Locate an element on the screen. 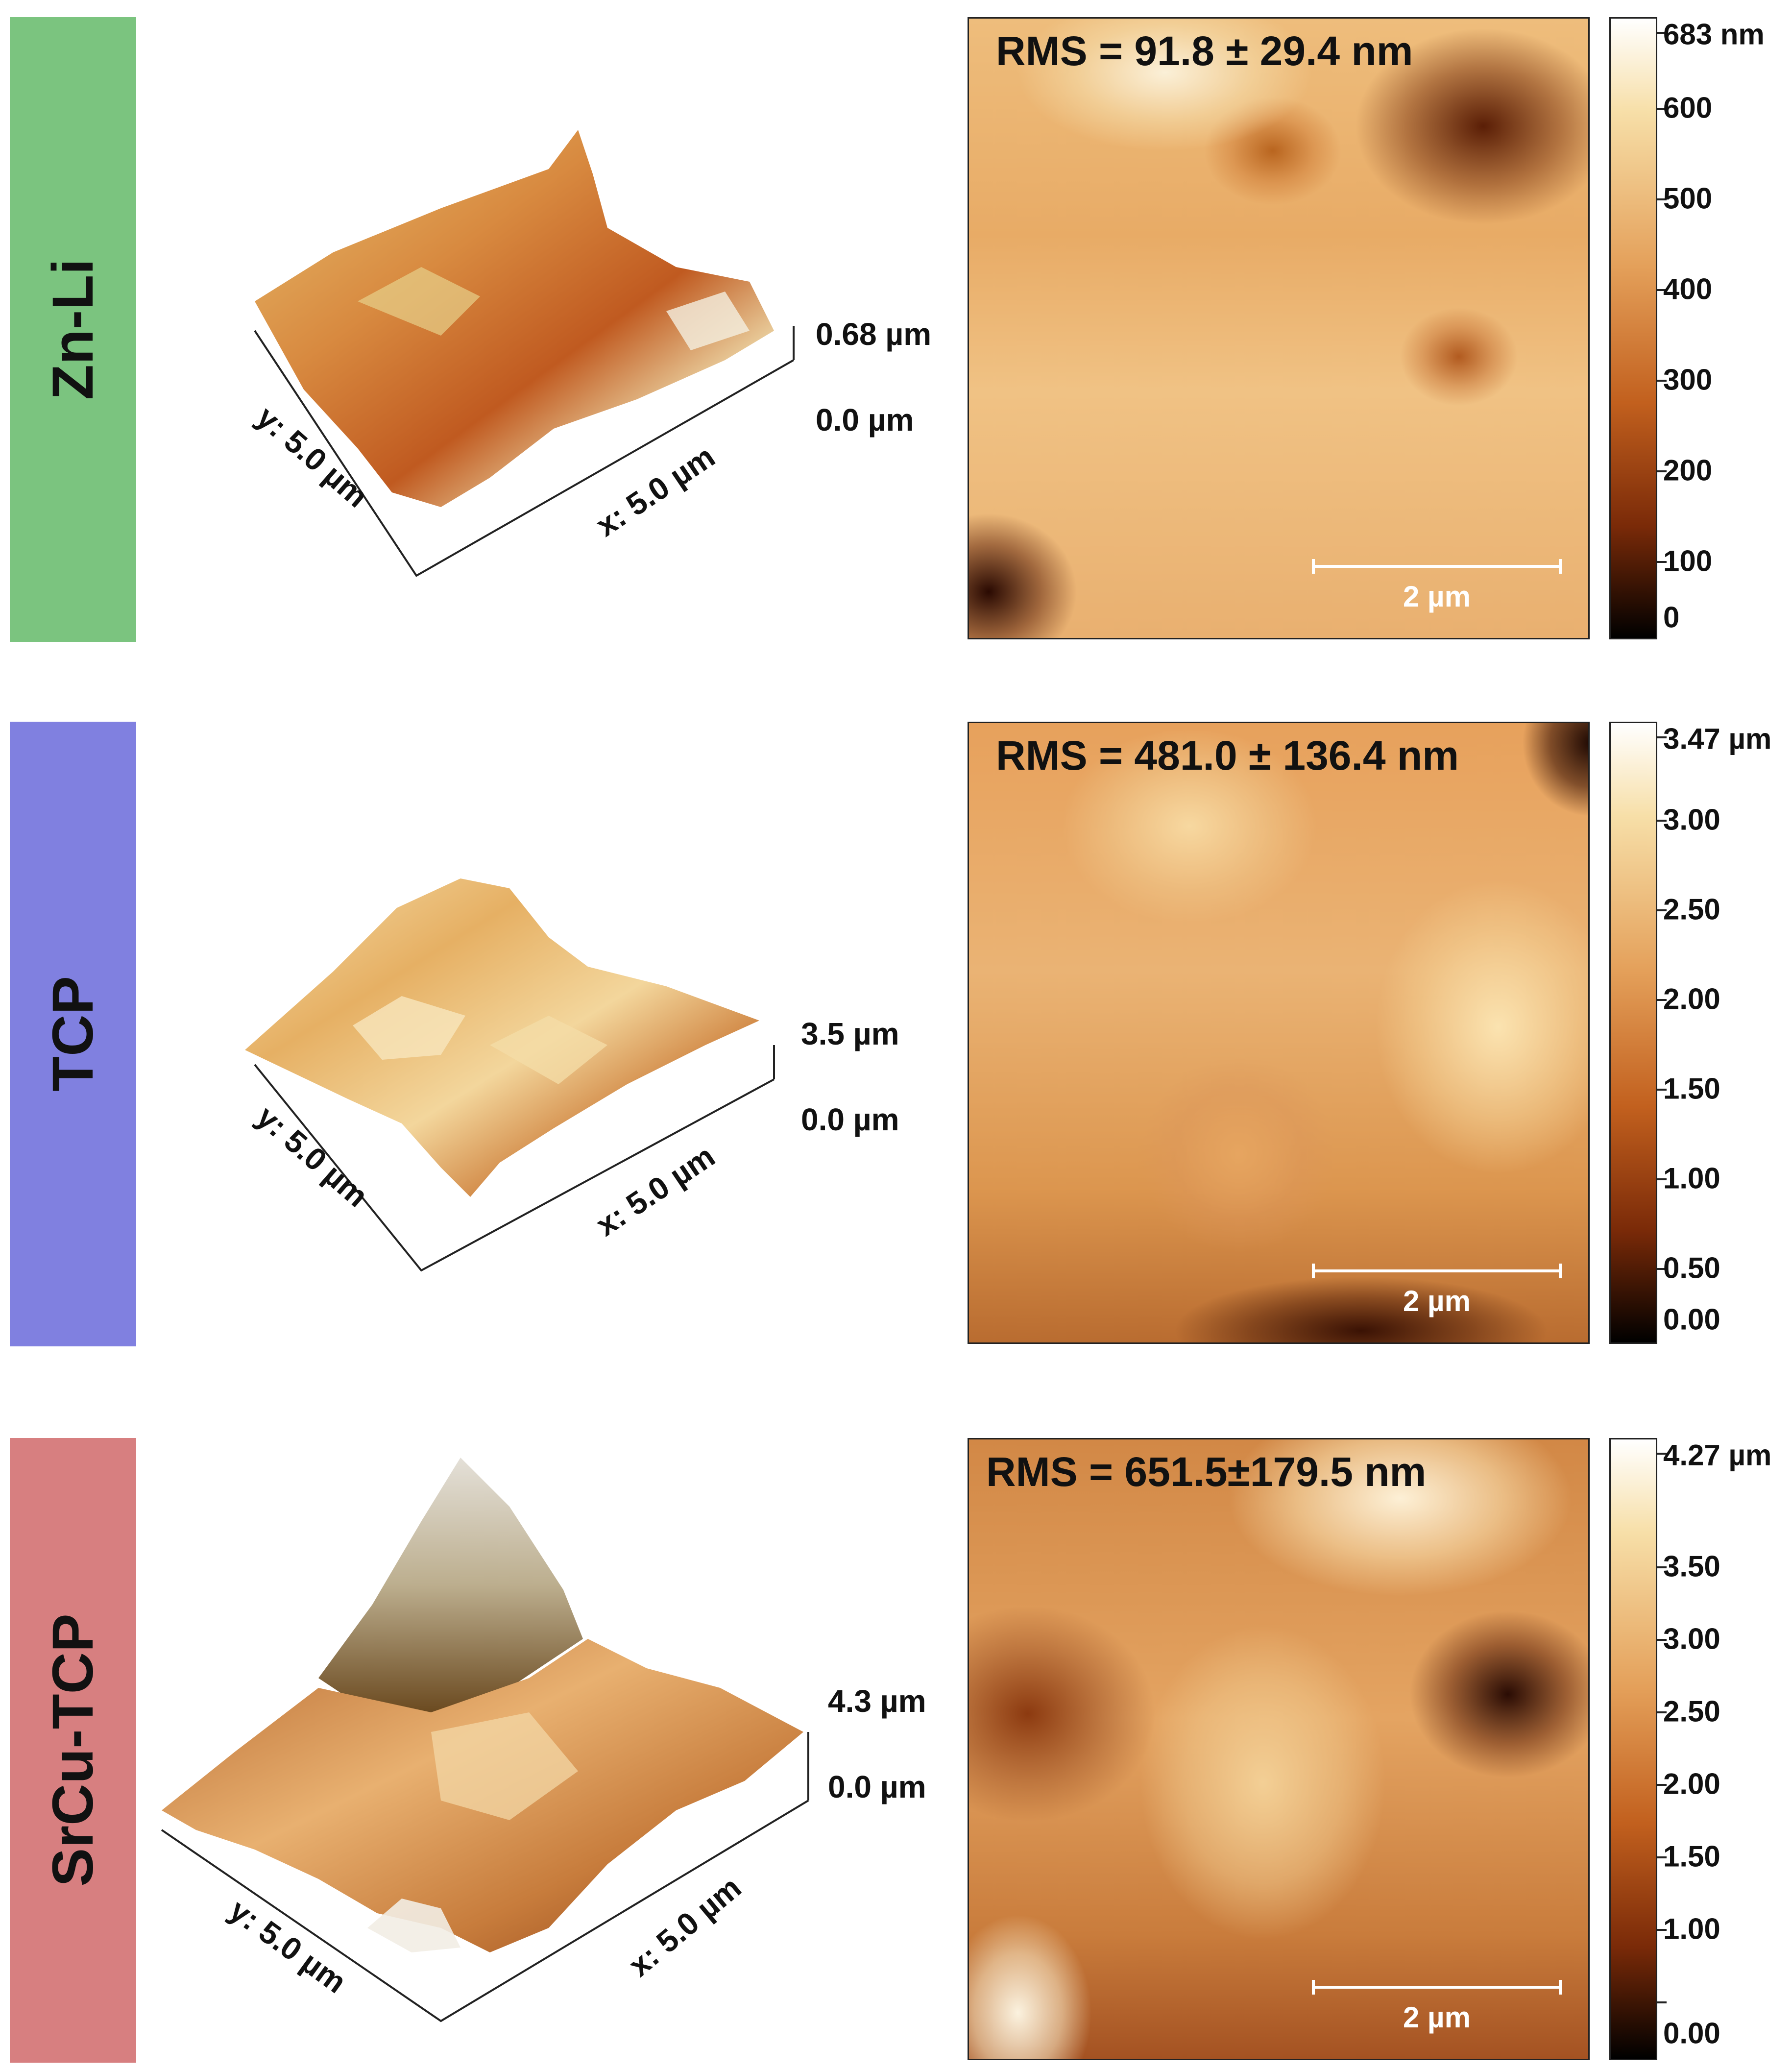 The width and height of the screenshot is (1792, 2071). z-max-label: 3.5 µm is located at coordinates (850, 1033).